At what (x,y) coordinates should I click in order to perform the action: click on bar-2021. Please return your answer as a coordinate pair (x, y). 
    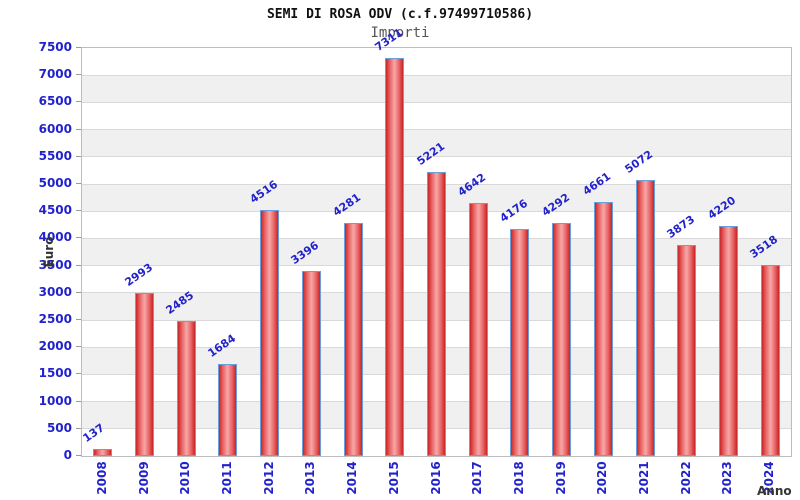
    Looking at the image, I should click on (645, 318).